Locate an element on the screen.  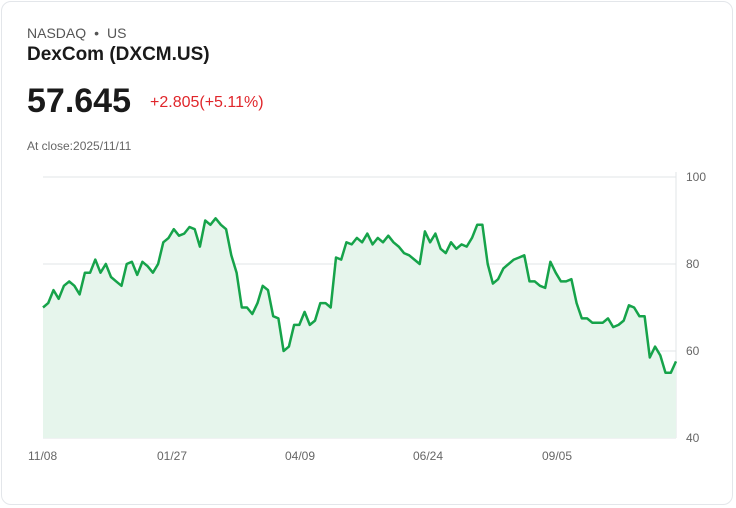
exchange: NASDAQ is located at coordinates (57, 33).